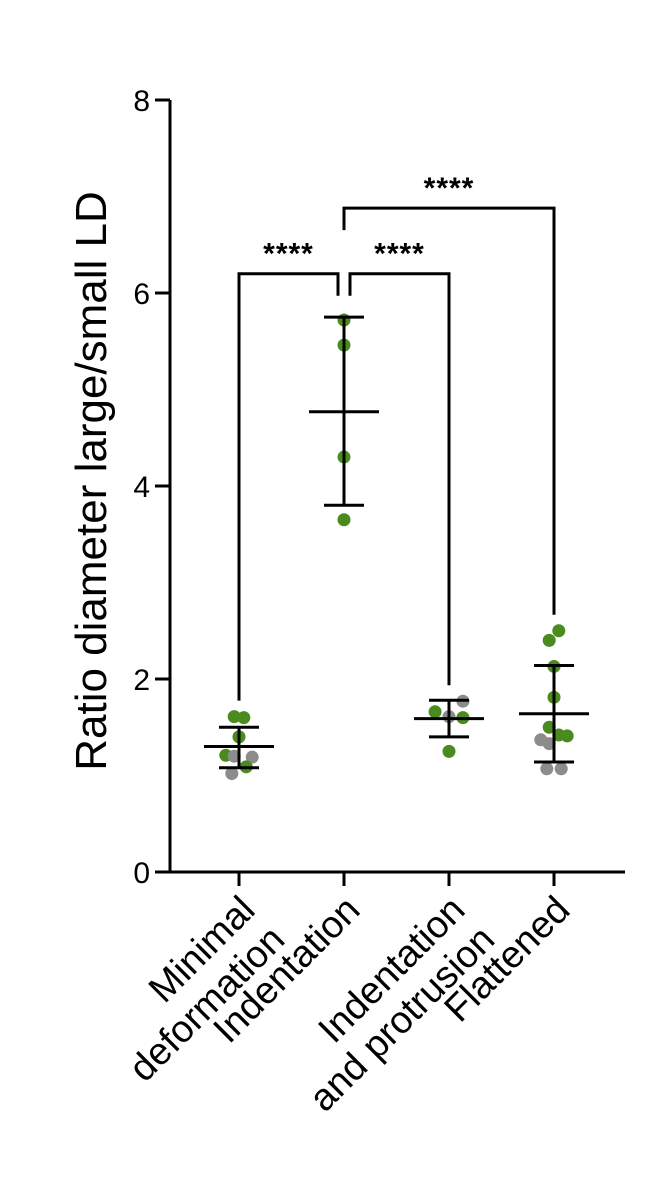 This screenshot has height=1182, width=663. What do you see at coordinates (141, 294) in the screenshot?
I see `y-tick-label: 6` at bounding box center [141, 294].